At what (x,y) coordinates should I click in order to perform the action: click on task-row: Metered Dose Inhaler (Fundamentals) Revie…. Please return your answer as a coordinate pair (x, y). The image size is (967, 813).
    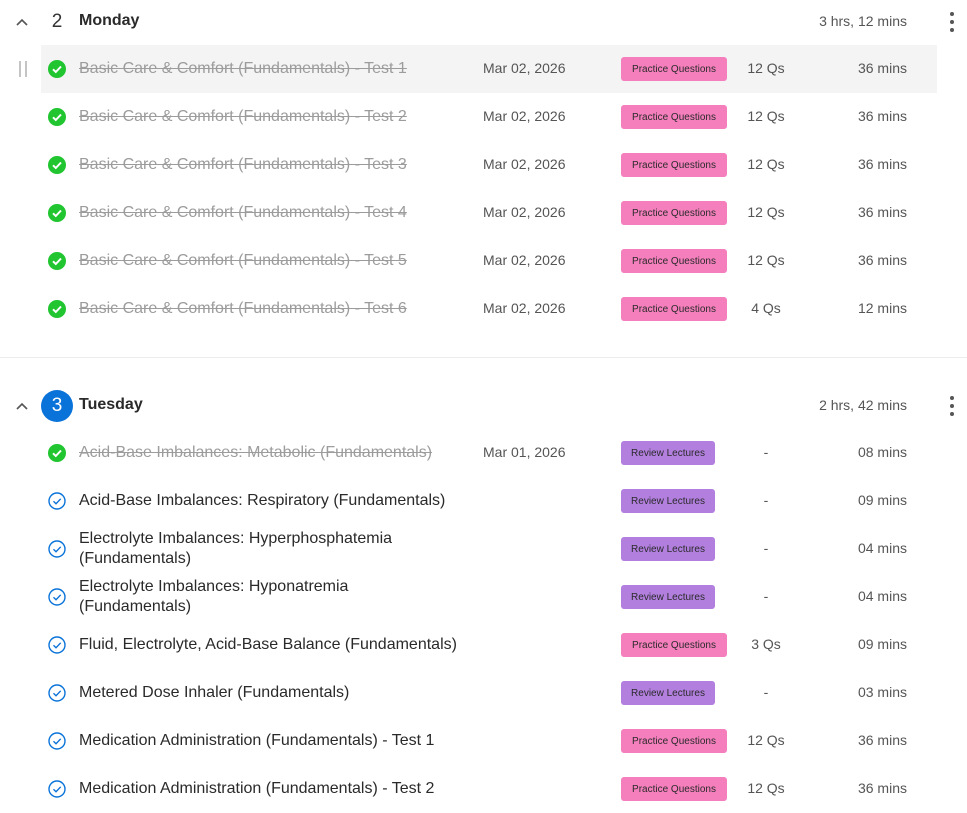
    Looking at the image, I should click on (489, 693).